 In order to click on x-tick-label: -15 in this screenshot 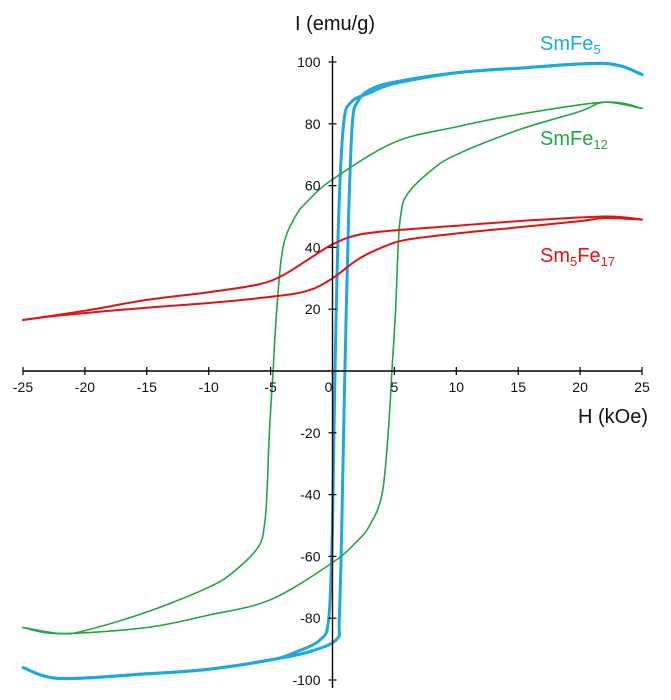, I will do `click(147, 387)`.